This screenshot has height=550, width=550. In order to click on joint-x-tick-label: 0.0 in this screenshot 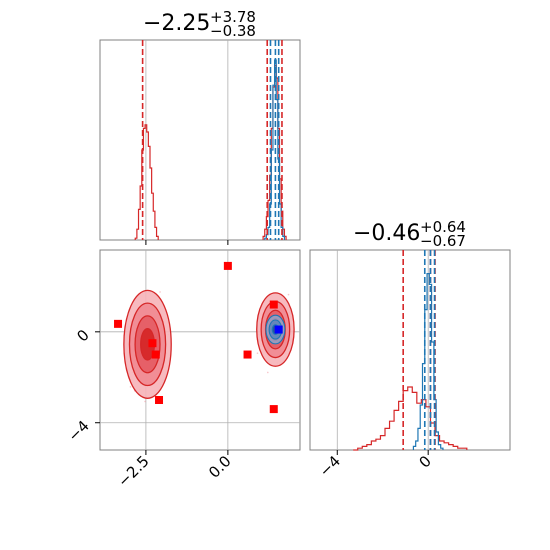, I will do `click(220, 467)`.